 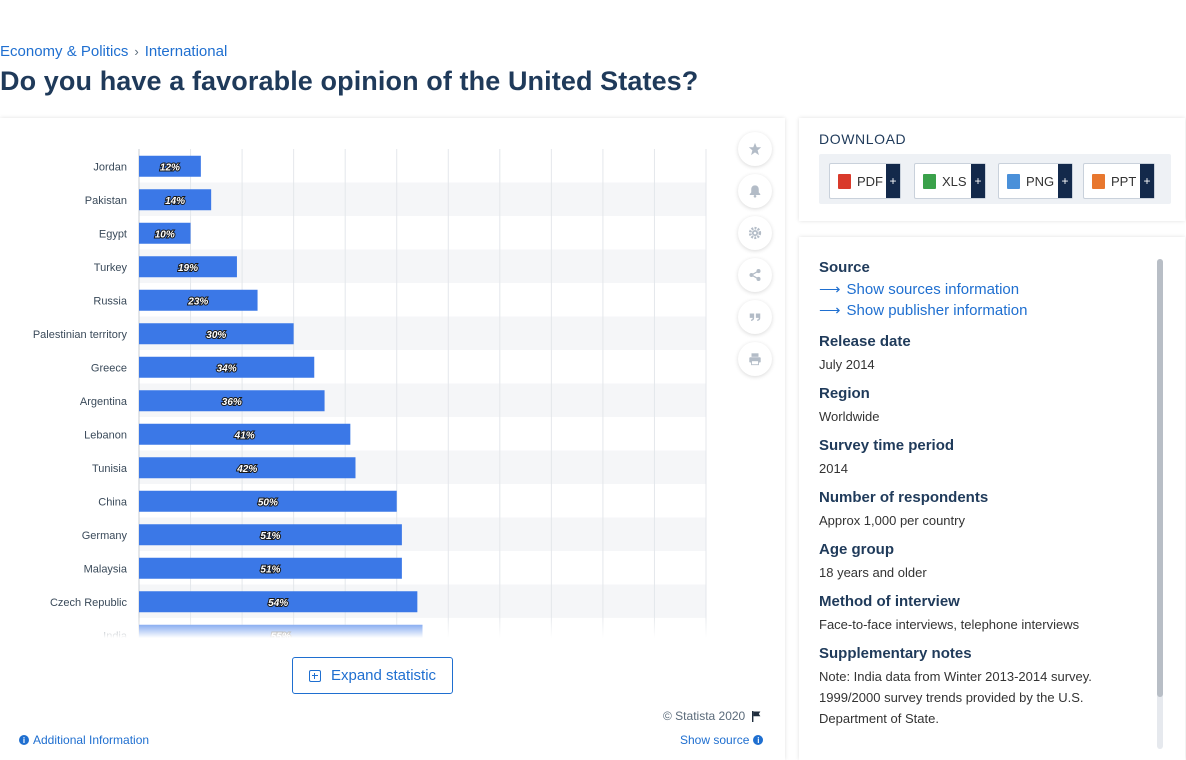 What do you see at coordinates (111, 268) in the screenshot?
I see `category-label: Turkey` at bounding box center [111, 268].